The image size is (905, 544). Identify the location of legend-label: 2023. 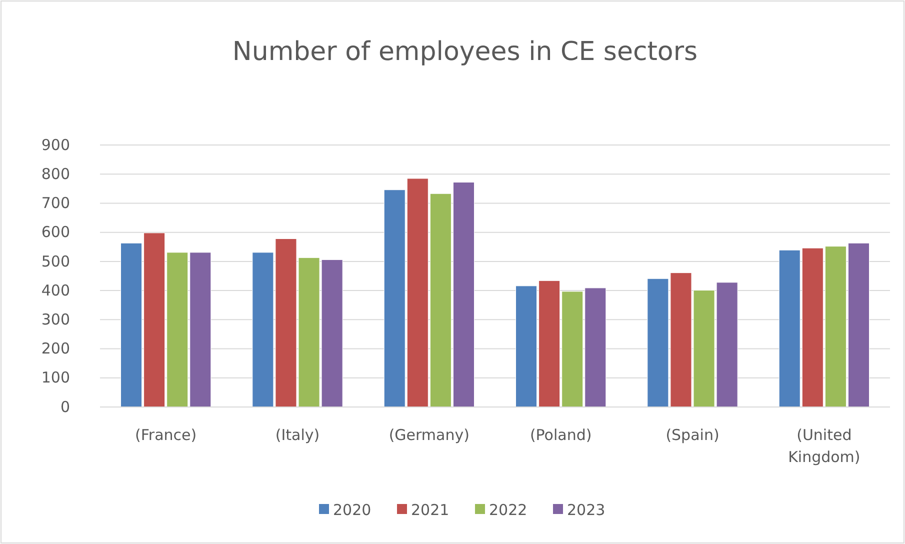
(586, 510).